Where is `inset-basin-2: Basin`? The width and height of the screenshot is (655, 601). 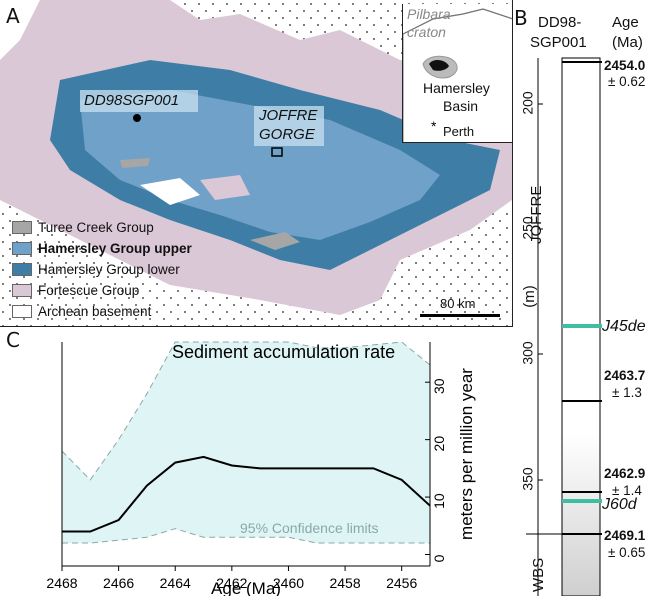 inset-basin-2: Basin is located at coordinates (461, 106).